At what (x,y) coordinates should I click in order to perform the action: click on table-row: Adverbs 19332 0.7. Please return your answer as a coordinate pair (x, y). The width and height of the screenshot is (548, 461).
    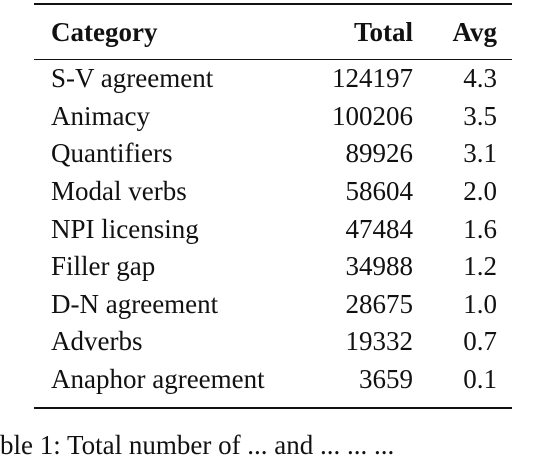
    Looking at the image, I should click on (273, 342).